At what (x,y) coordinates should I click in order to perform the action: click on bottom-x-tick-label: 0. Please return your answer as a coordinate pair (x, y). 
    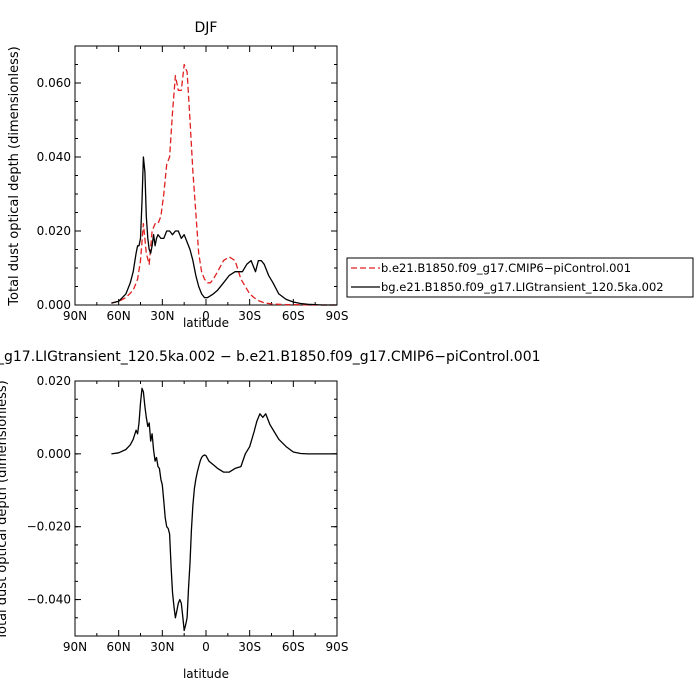
    Looking at the image, I should click on (206, 647).